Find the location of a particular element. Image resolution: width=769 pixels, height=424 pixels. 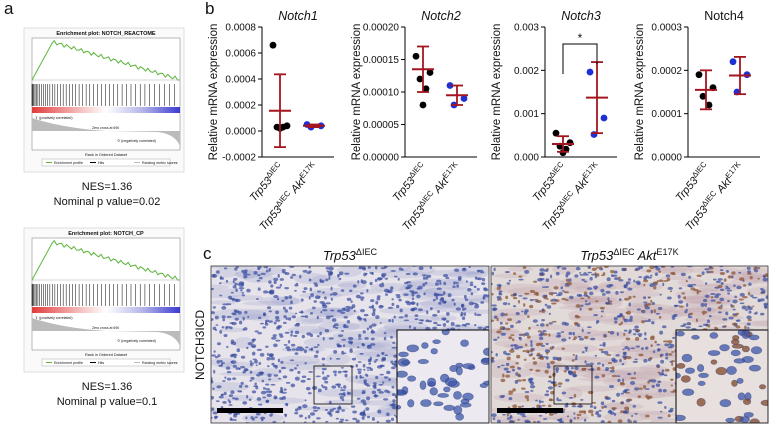

y-tick-label: 0.00020 is located at coordinates (381, 28).